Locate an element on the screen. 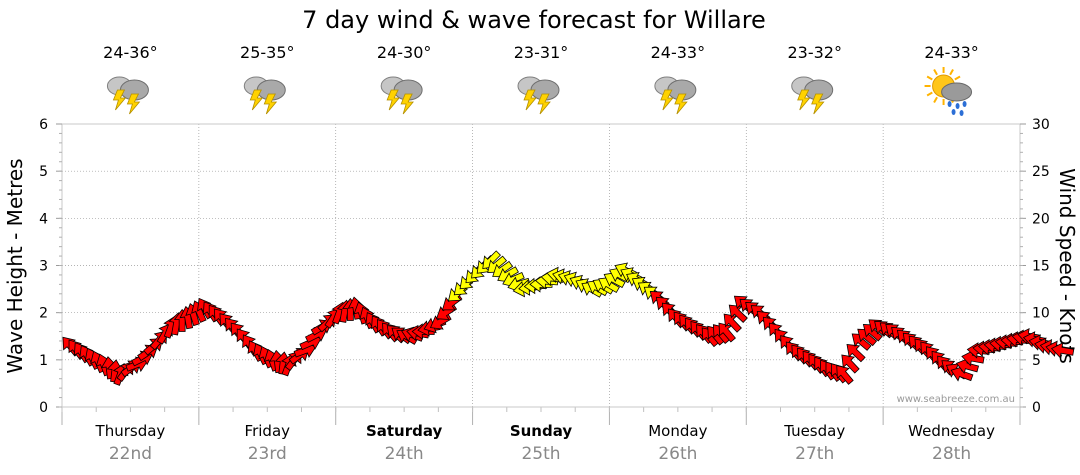 The width and height of the screenshot is (1080, 475). right-axis-label: Wind Speed - Knots is located at coordinates (1067, 266).